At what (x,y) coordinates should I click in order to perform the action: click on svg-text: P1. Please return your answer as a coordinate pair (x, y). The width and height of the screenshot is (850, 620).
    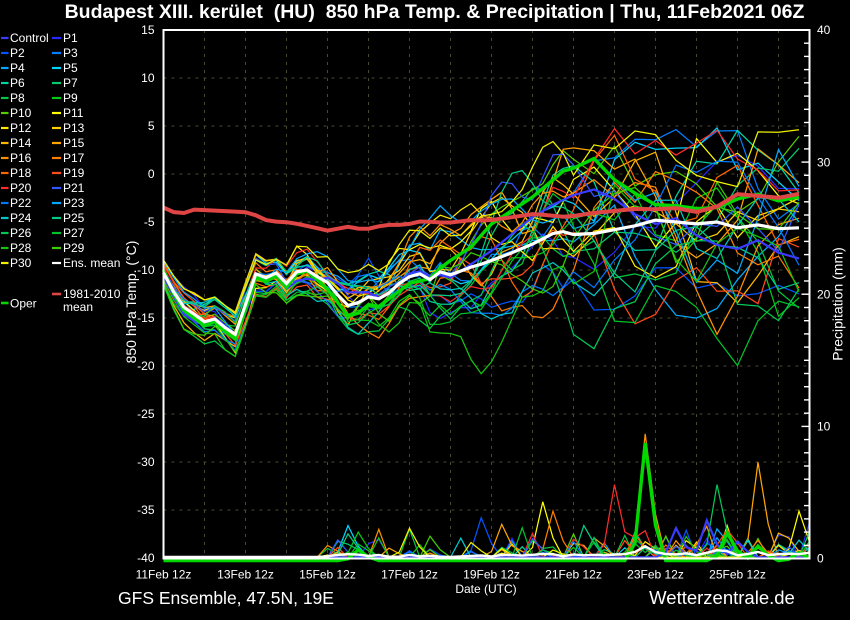
    Looking at the image, I should click on (70, 38).